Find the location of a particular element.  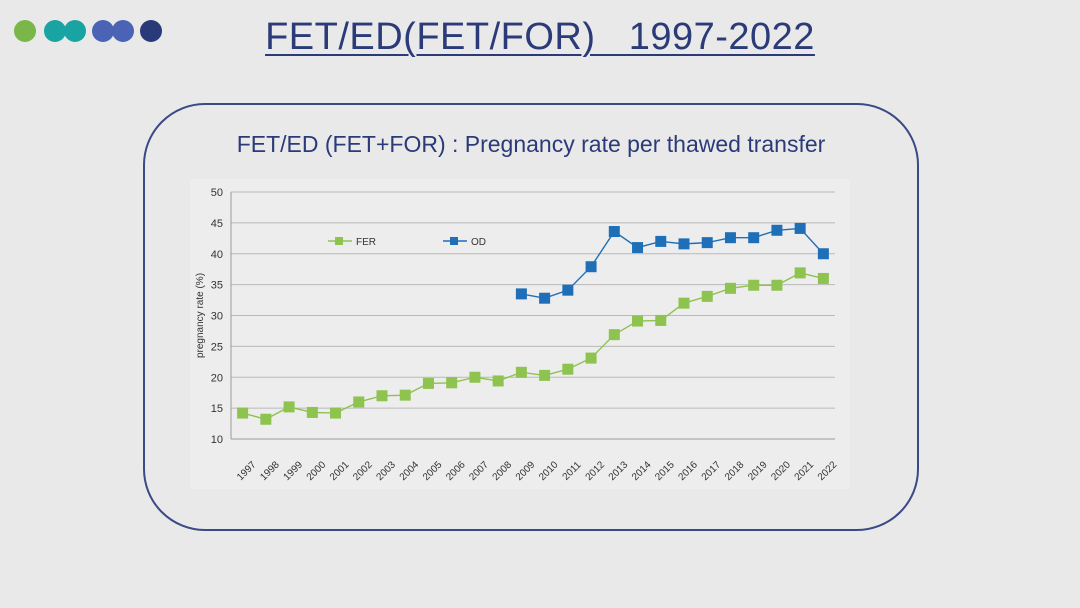

legend-item-fer: FER is located at coordinates (352, 242).